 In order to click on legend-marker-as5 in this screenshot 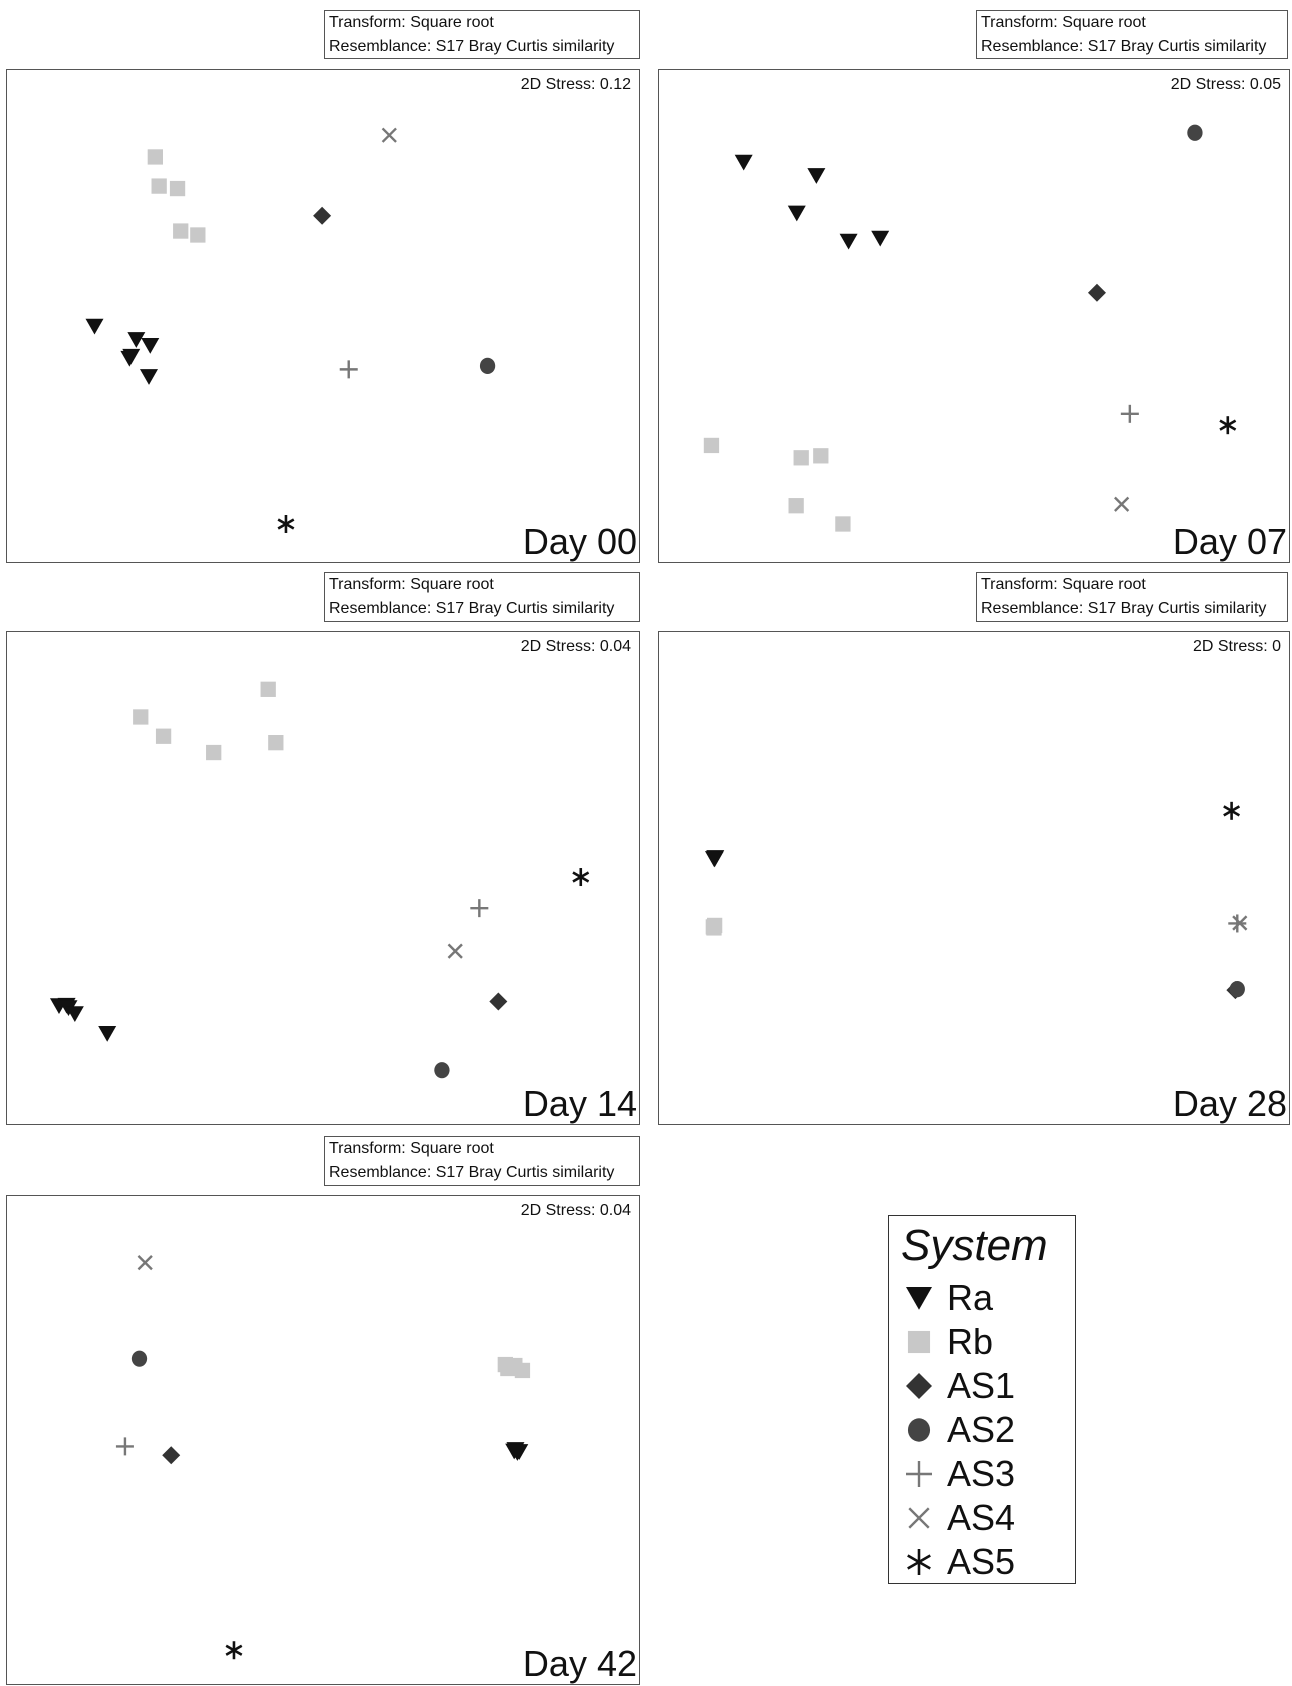, I will do `click(919, 1562)`.